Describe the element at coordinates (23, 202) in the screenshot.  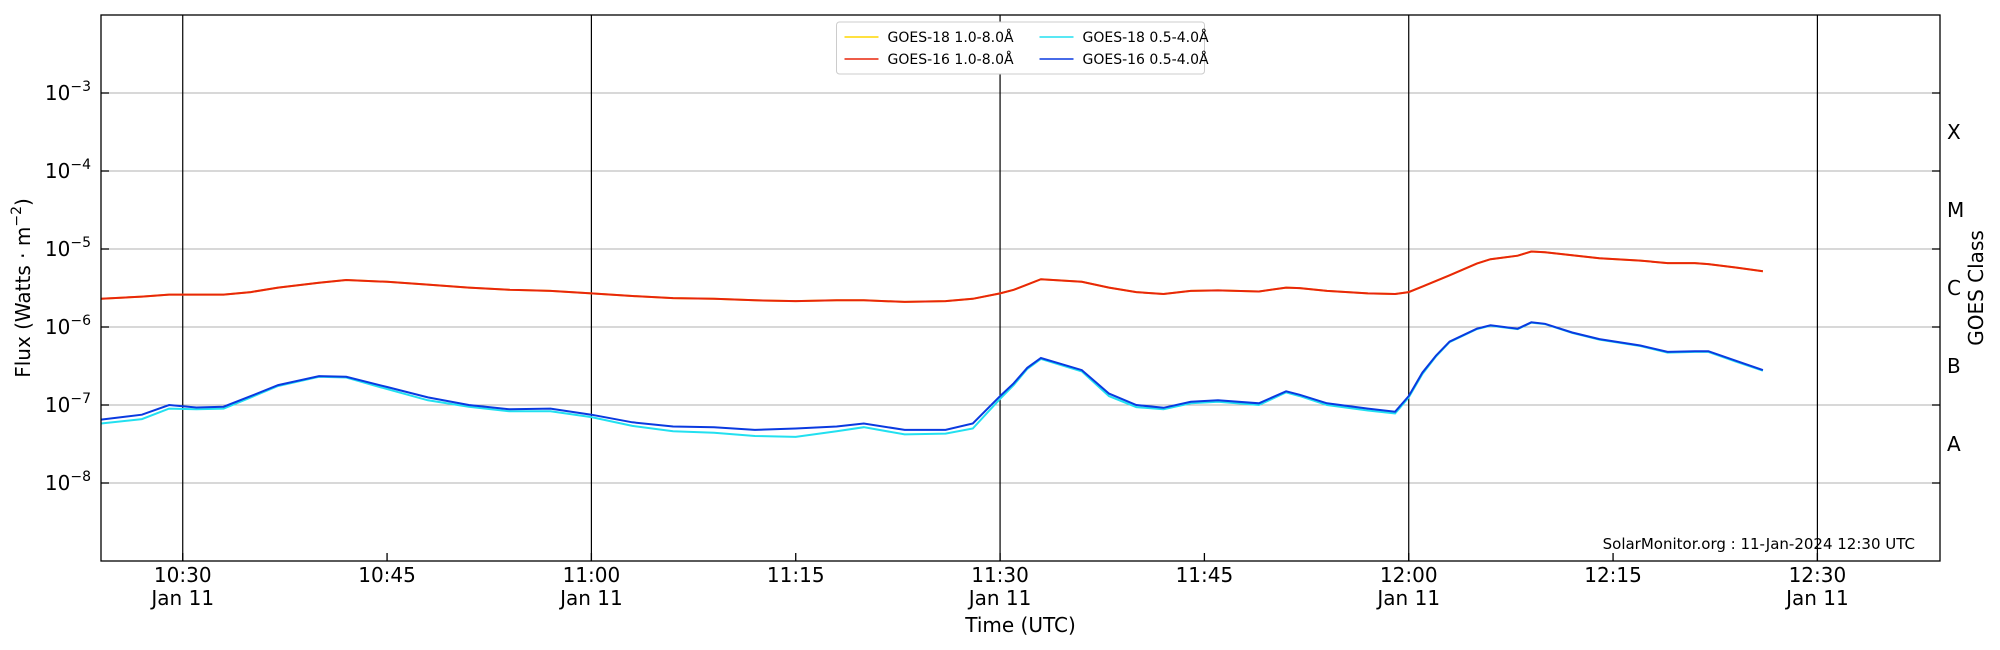
I see `y-axis-label-close: )` at that location.